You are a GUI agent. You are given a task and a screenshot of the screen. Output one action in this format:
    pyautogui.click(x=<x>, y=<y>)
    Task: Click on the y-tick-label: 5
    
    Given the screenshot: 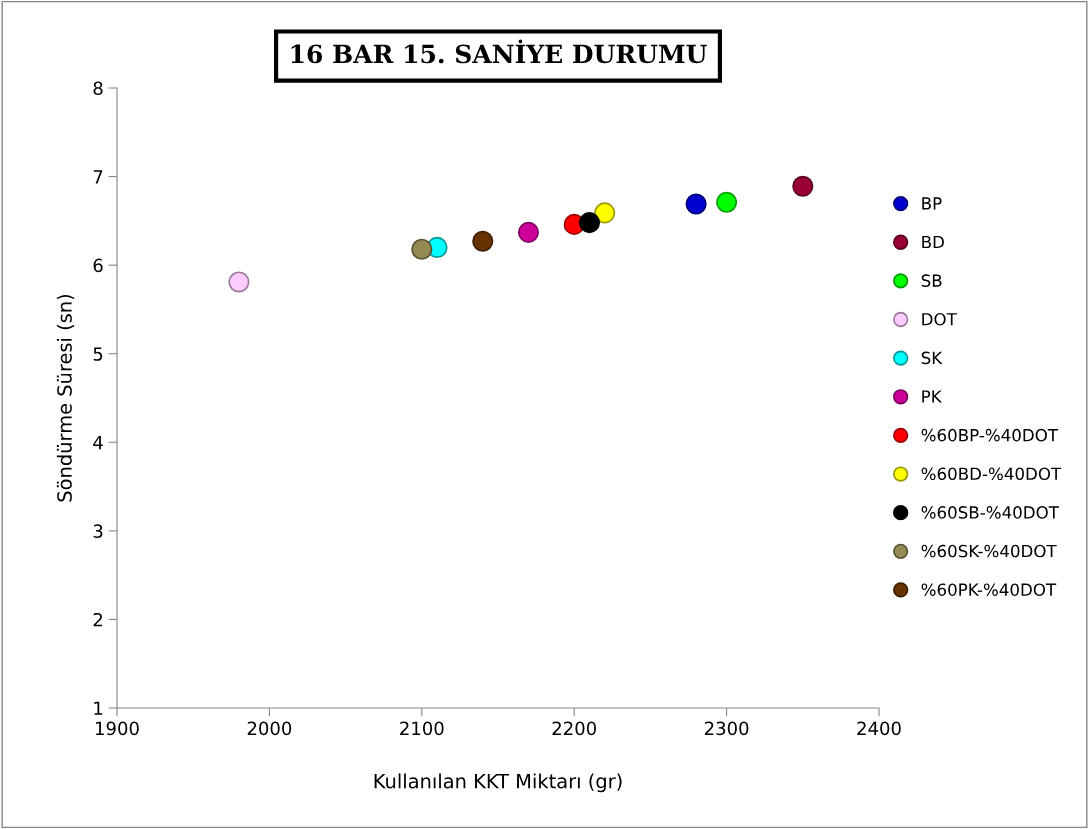 What is the action you would take?
    pyautogui.click(x=98, y=354)
    